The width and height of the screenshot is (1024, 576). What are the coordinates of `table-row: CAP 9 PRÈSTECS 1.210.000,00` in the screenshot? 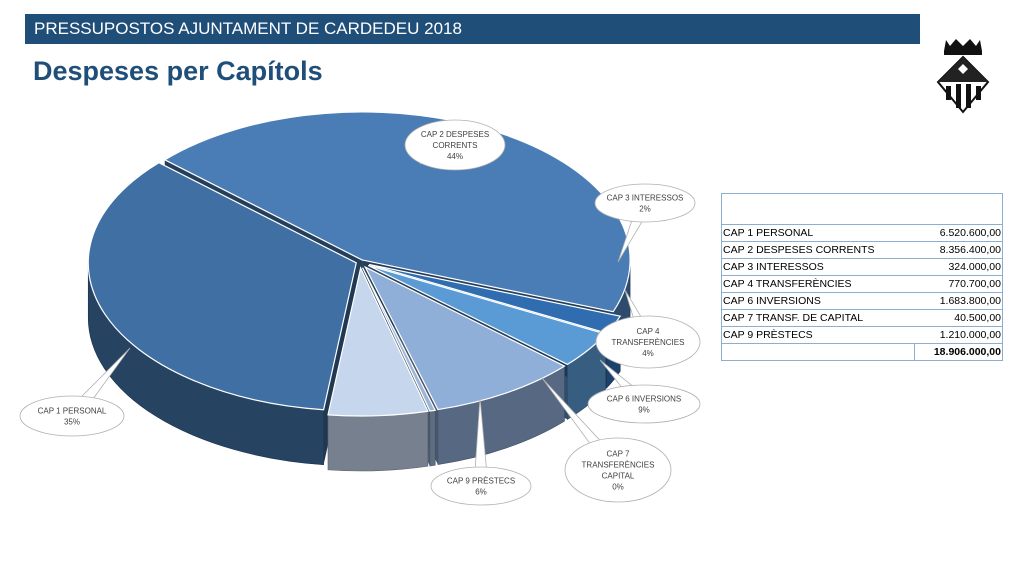 It's located at (861, 335).